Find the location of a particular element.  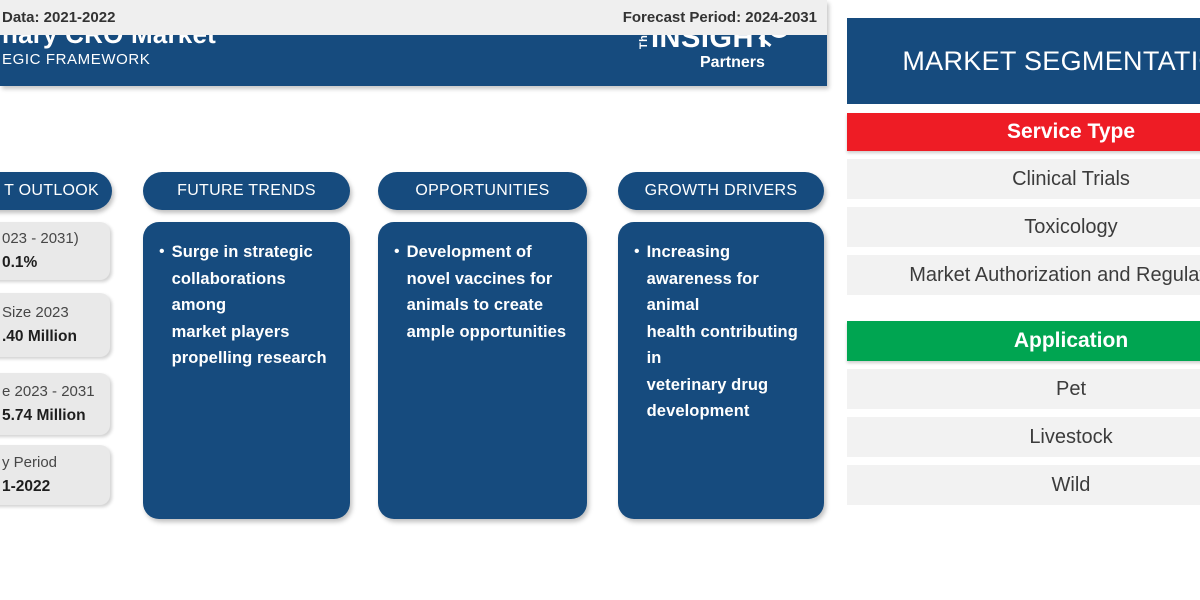

segment-item-toxicology: Toxicology is located at coordinates (1023, 227).